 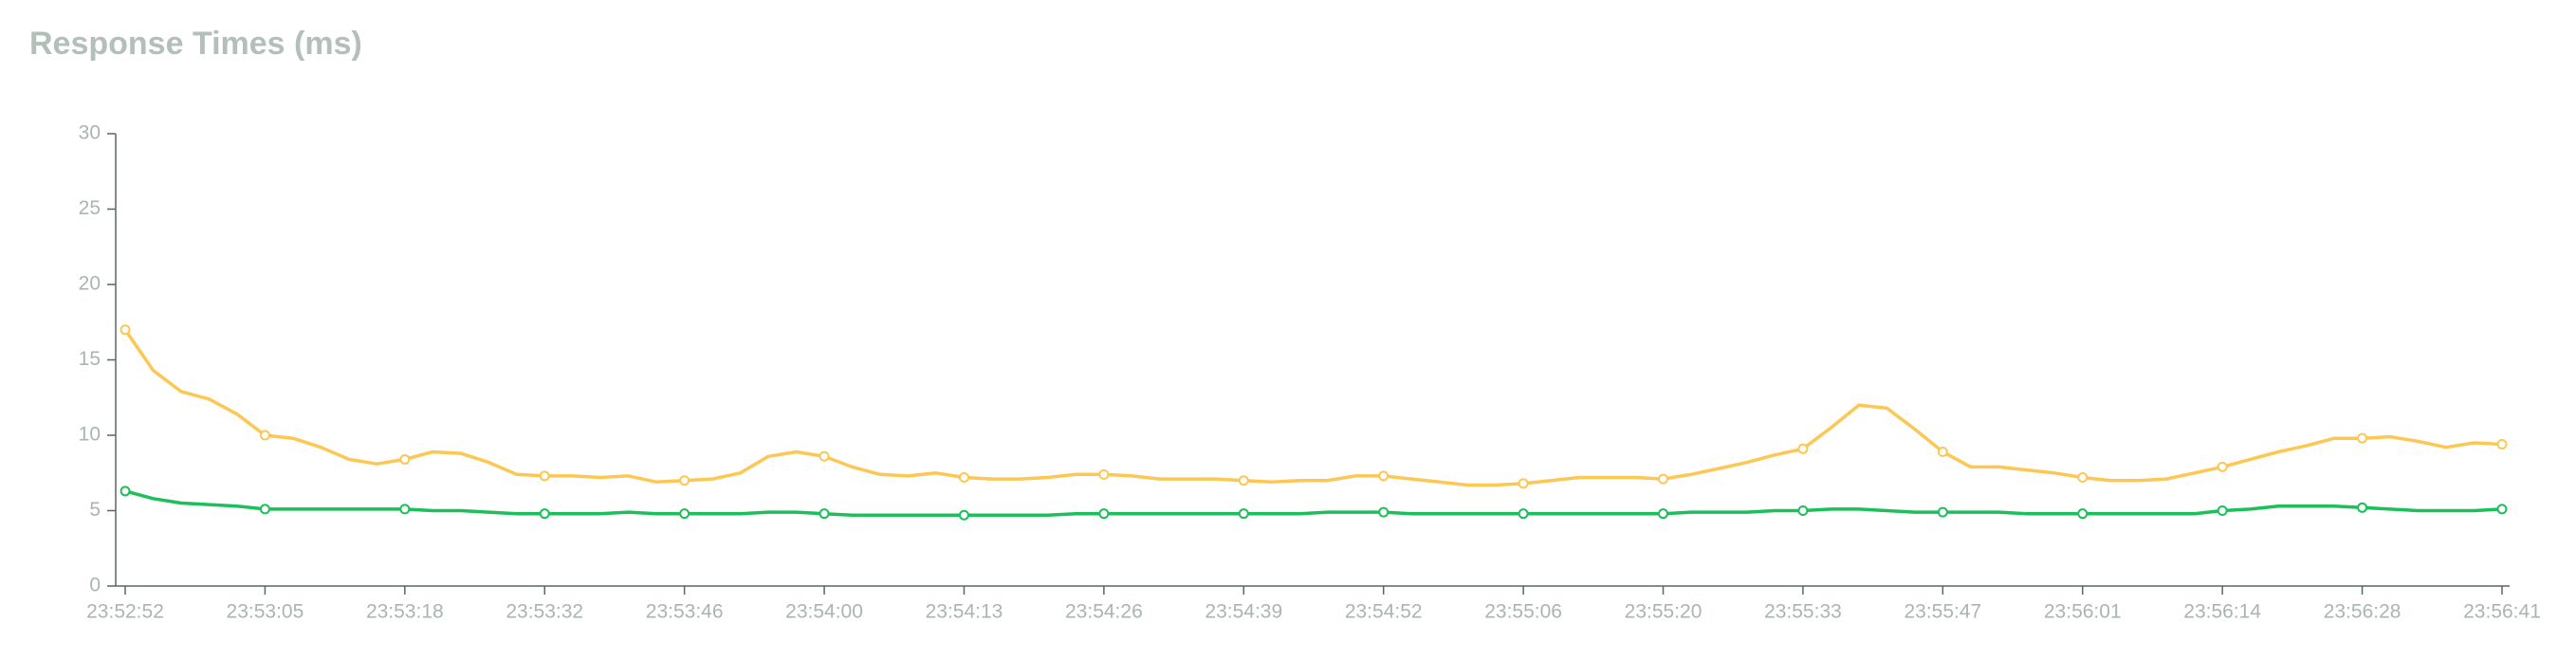 What do you see at coordinates (964, 612) in the screenshot?
I see `x-tick-label: 23:54:13` at bounding box center [964, 612].